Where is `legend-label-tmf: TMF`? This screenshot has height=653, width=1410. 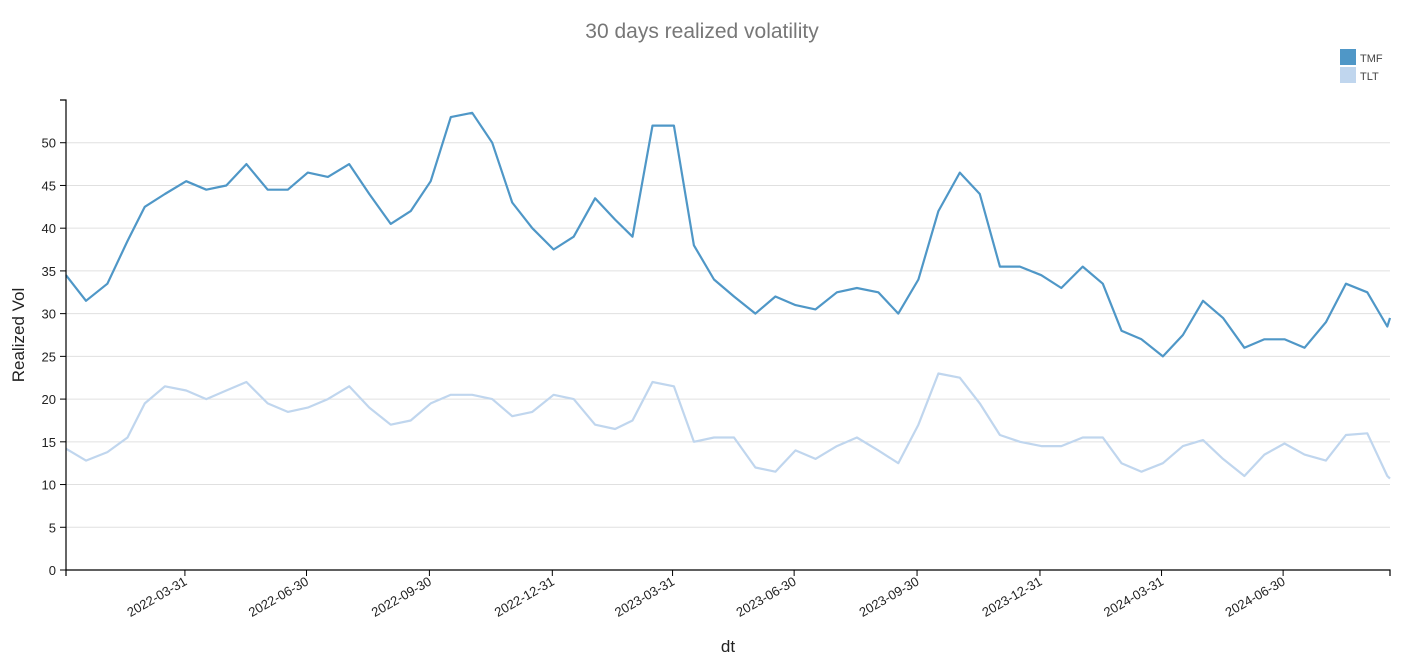 legend-label-tmf: TMF is located at coordinates (1371, 59).